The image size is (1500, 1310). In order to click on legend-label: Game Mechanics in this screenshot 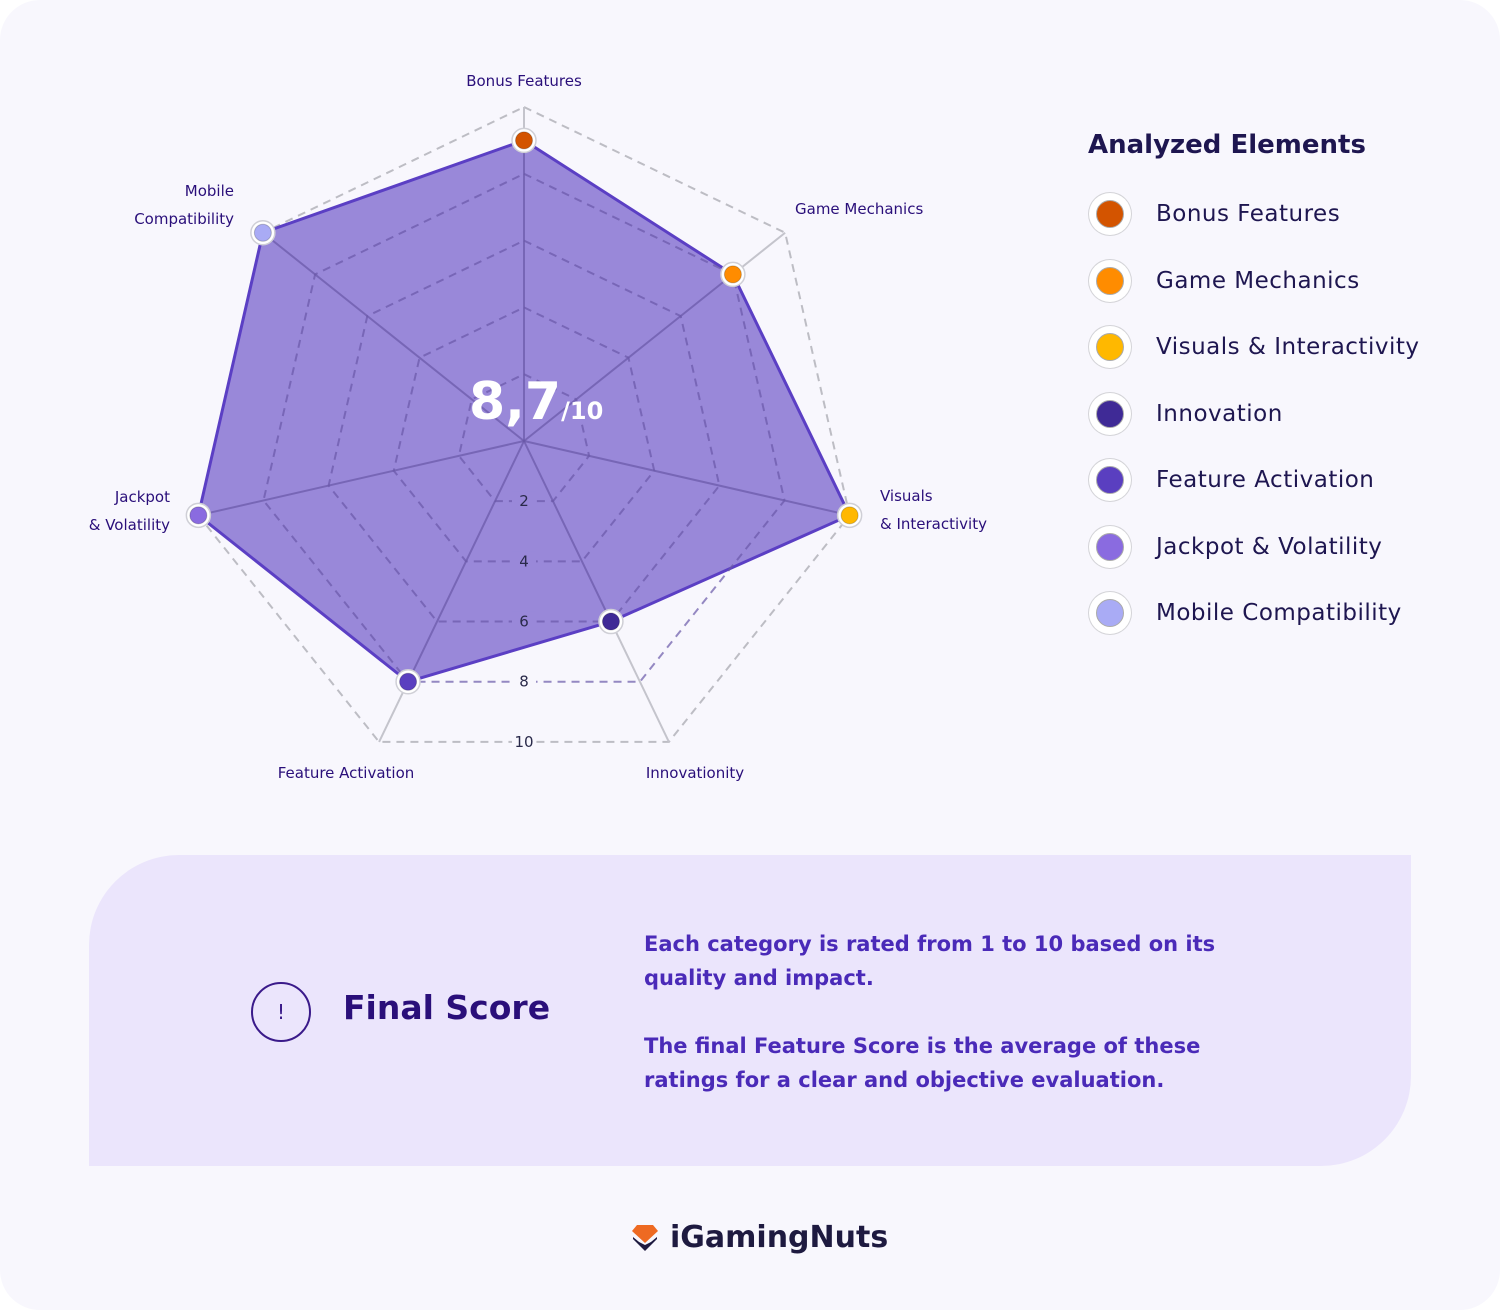, I will do `click(1258, 280)`.